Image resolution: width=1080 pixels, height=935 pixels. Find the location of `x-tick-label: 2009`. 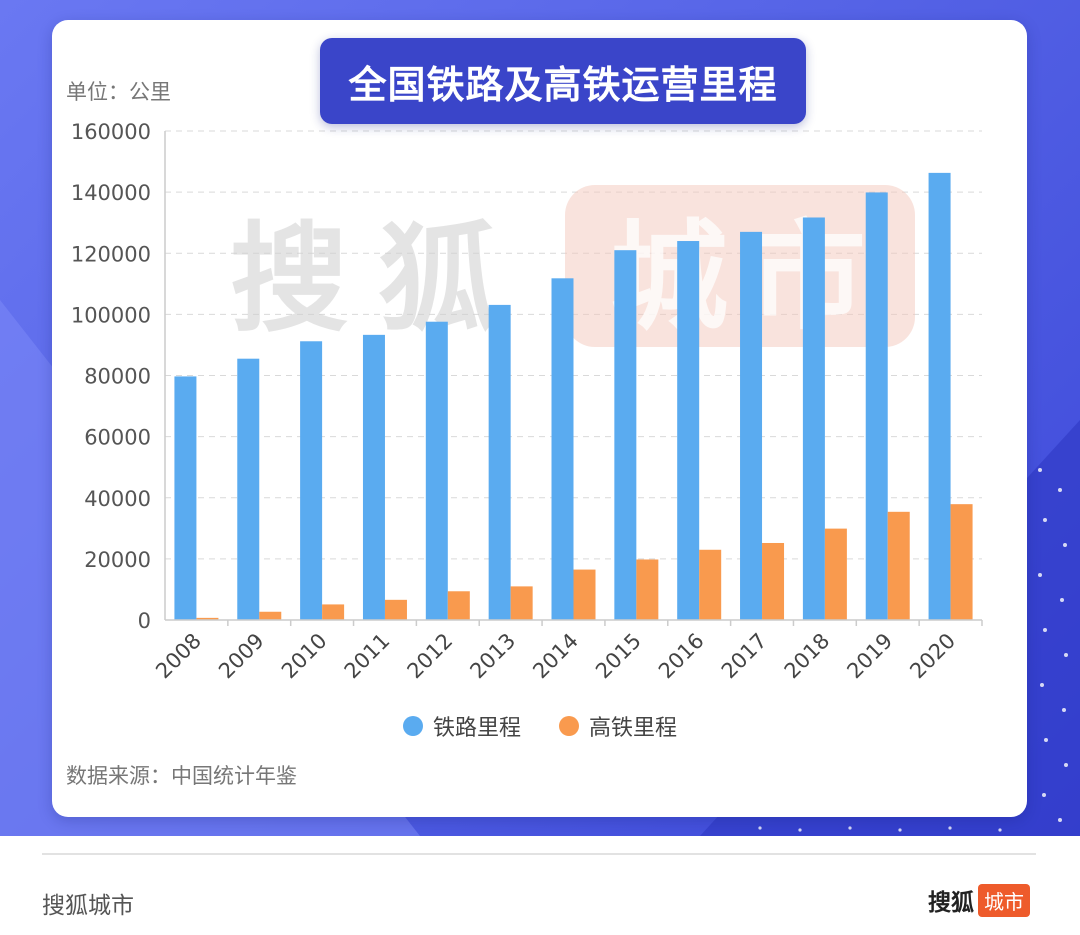

x-tick-label: 2009 is located at coordinates (241, 656).